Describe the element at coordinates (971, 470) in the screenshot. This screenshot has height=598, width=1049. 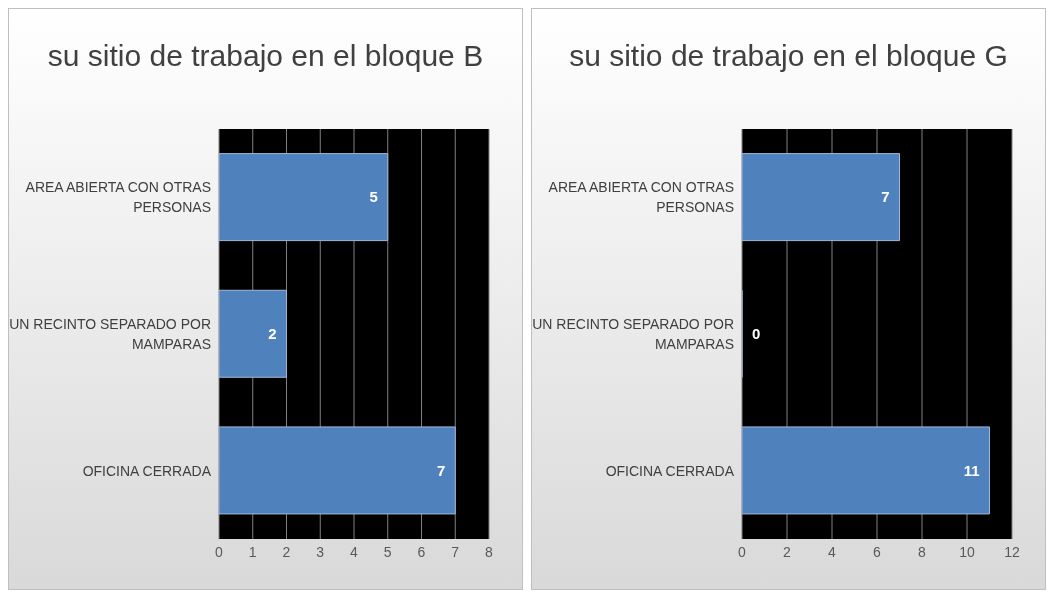
I see `data-label: 11` at that location.